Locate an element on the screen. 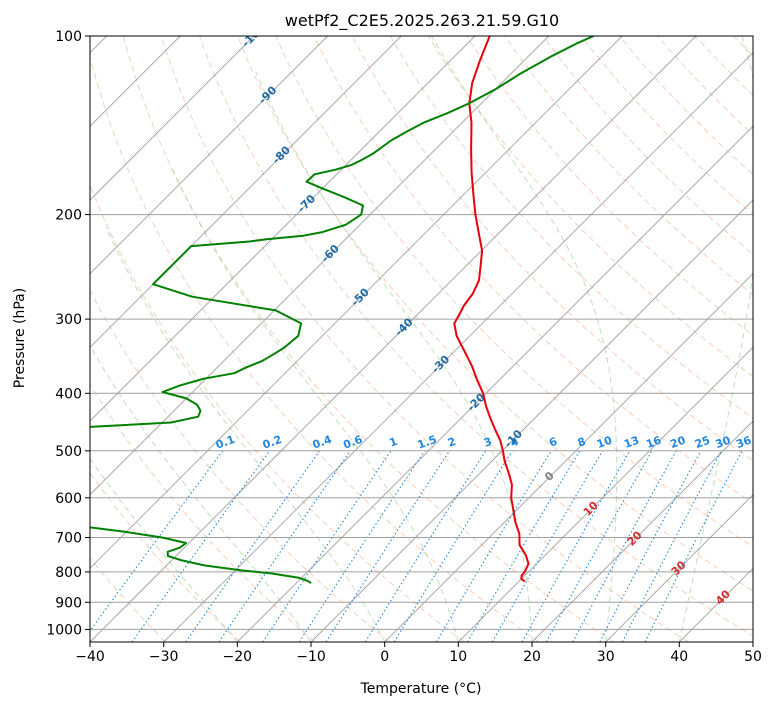  mixing-ratio-label: 0.2 is located at coordinates (272, 442).